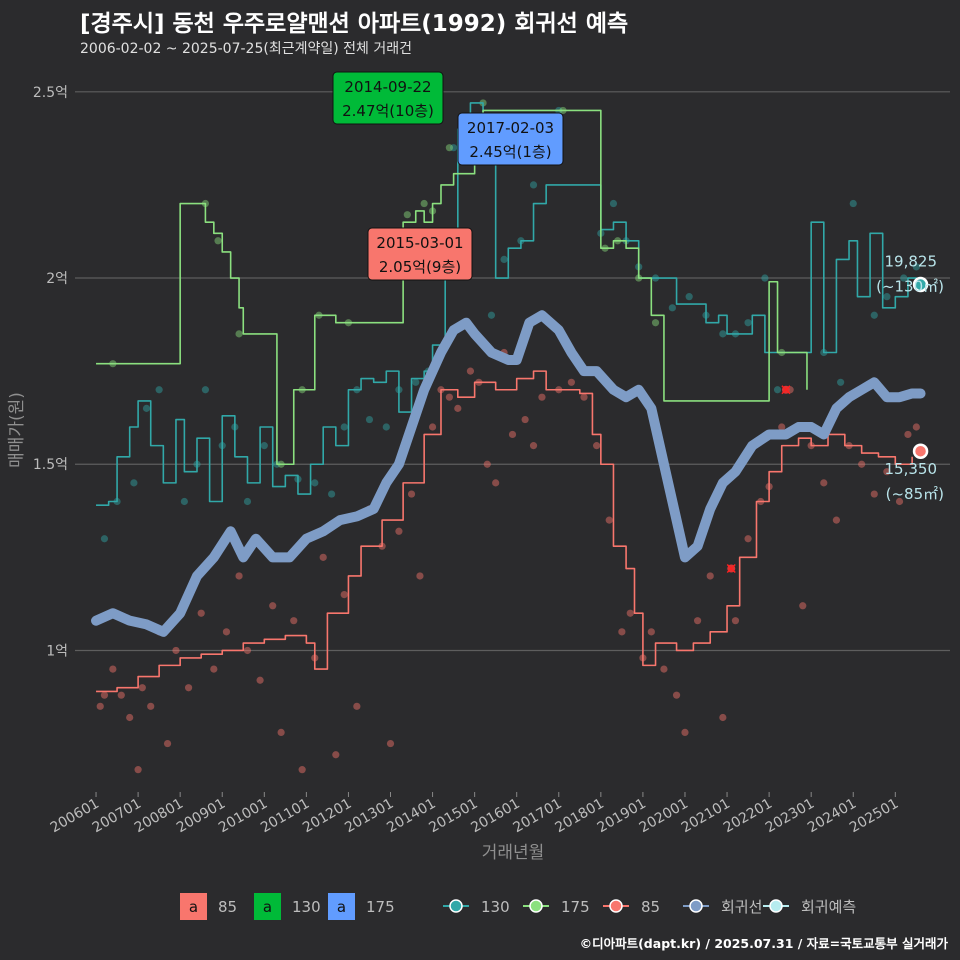  What do you see at coordinates (510, 152) in the screenshot?
I see `annotation-price: 2.45억(1층)` at bounding box center [510, 152].